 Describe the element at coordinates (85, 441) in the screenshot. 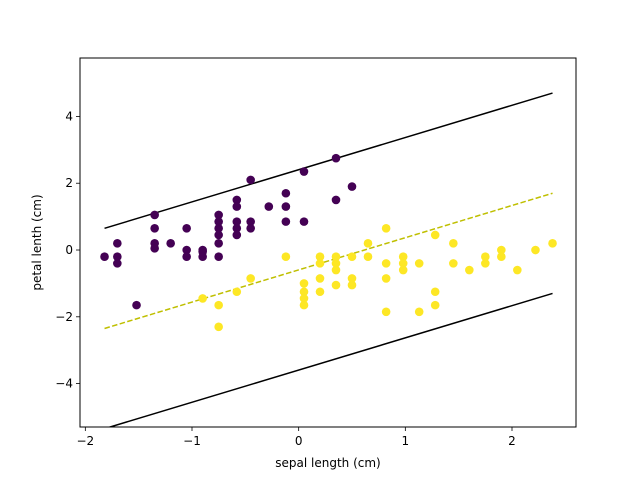

I see `x-tick-label: −2` at that location.